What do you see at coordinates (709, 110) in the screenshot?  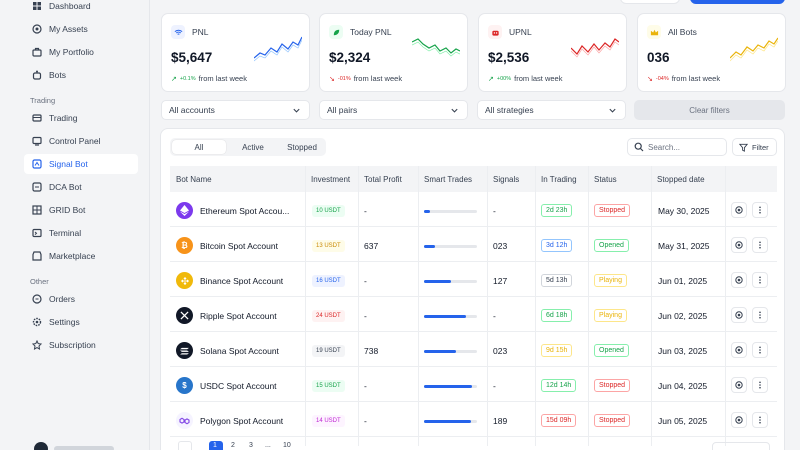 I see `clear-filters-button: Clear filters` at bounding box center [709, 110].